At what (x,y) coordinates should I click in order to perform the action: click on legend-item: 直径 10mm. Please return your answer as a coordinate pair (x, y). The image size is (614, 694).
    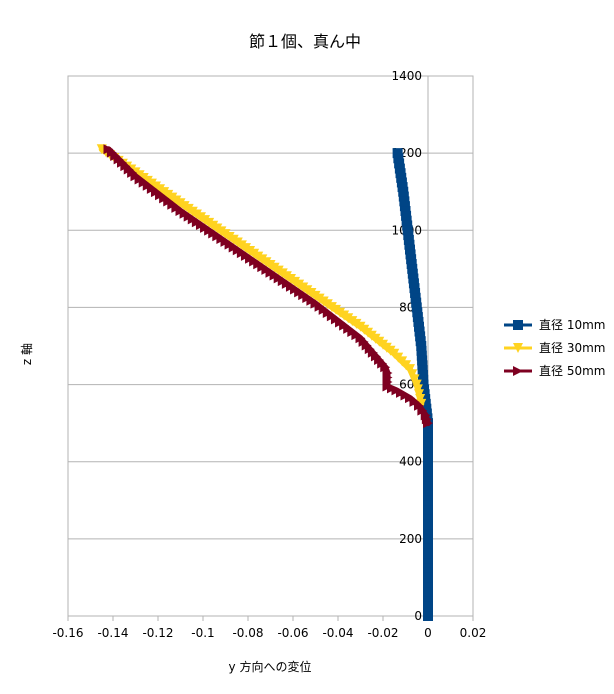
    Looking at the image, I should click on (554, 325).